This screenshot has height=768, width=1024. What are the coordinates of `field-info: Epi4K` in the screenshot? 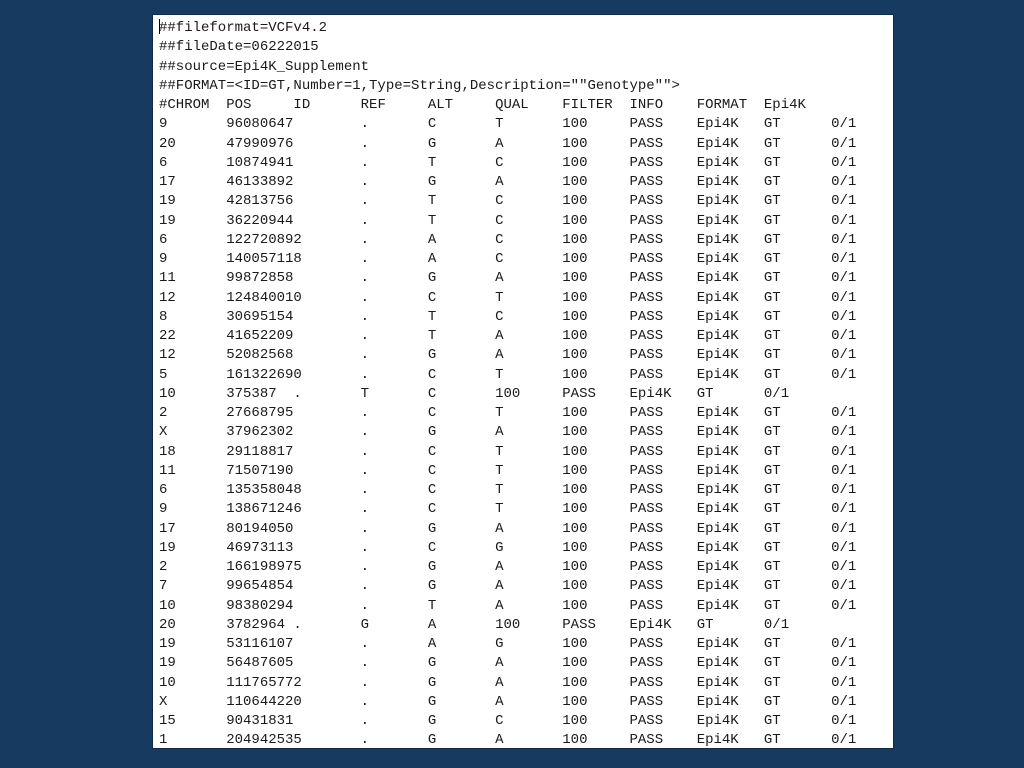 It's located at (717, 509).